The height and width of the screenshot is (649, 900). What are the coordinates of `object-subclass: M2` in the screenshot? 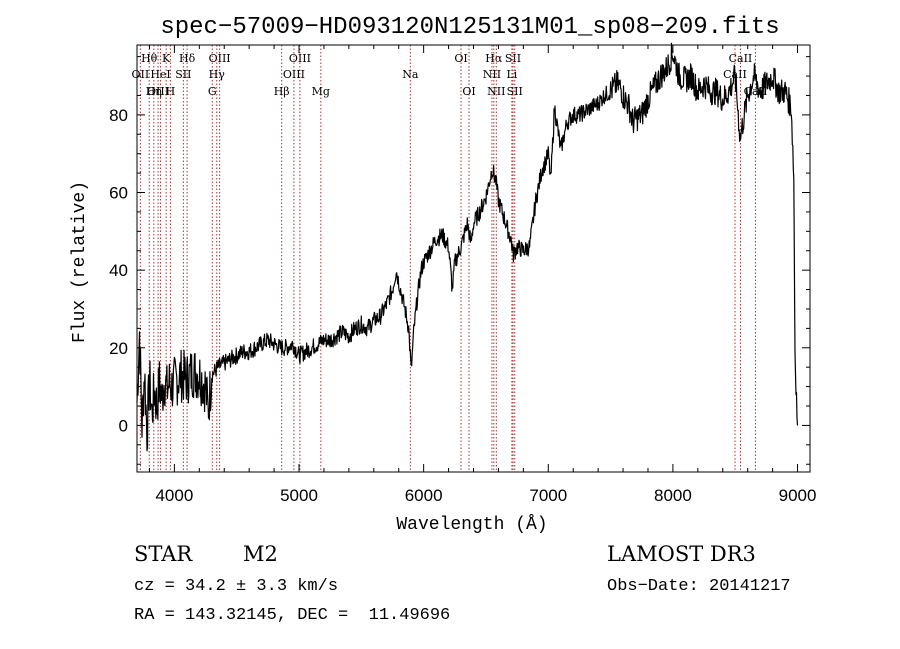 It's located at (260, 554).